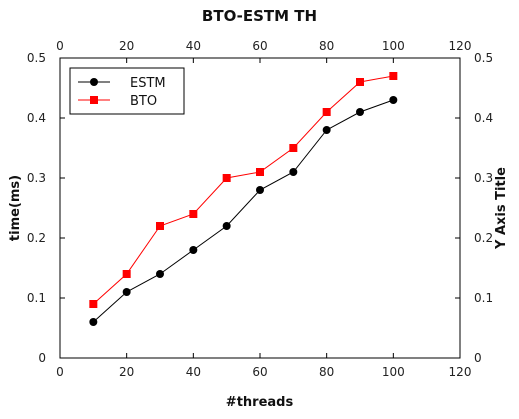 This screenshot has height=419, width=519. What do you see at coordinates (193, 372) in the screenshot?
I see `x-tick-label-bottom: 40` at bounding box center [193, 372].